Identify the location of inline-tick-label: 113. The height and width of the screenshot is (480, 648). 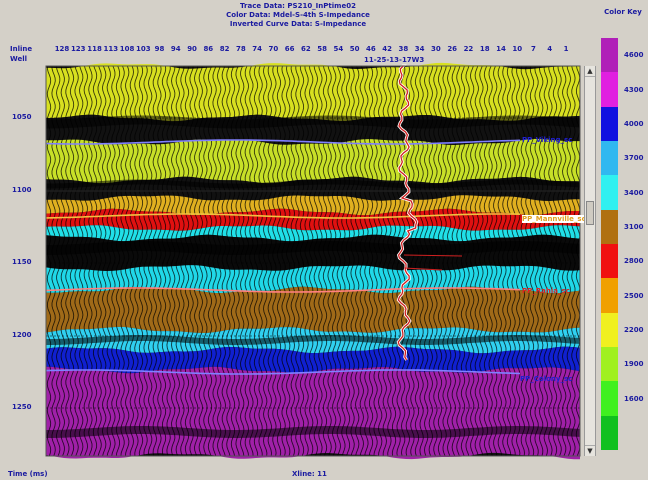
(111, 49).